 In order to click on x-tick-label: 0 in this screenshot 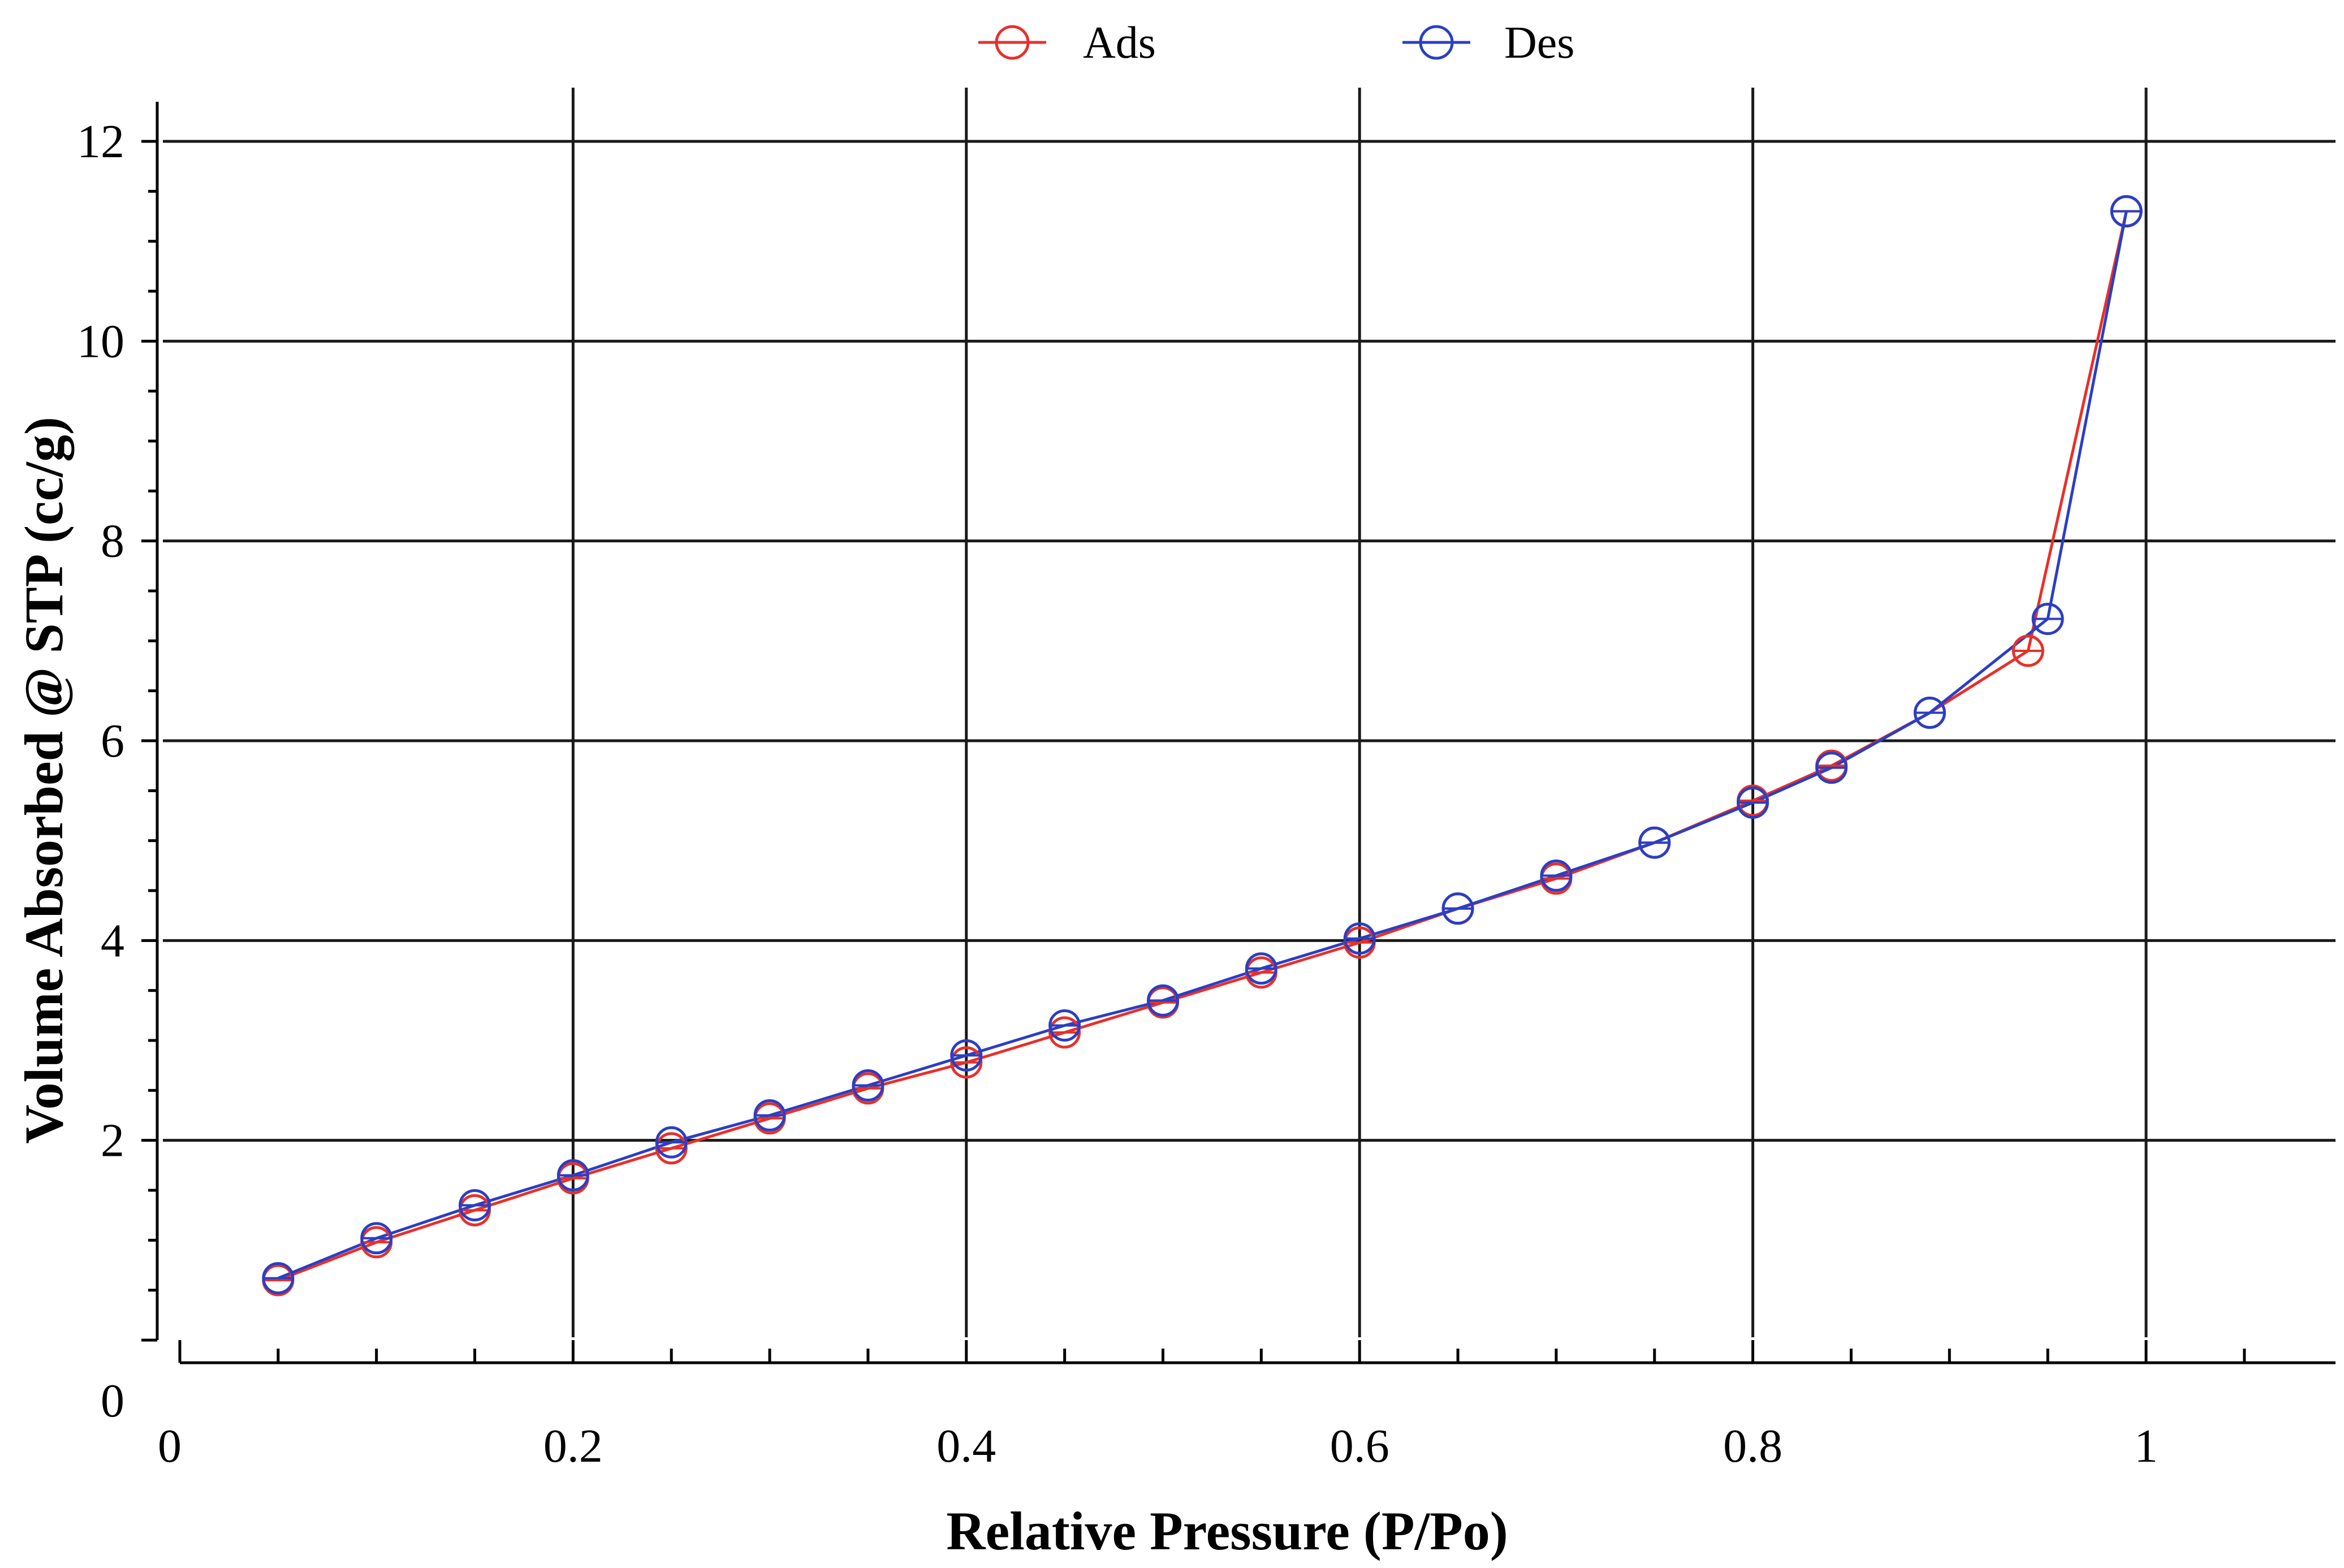, I will do `click(170, 1446)`.